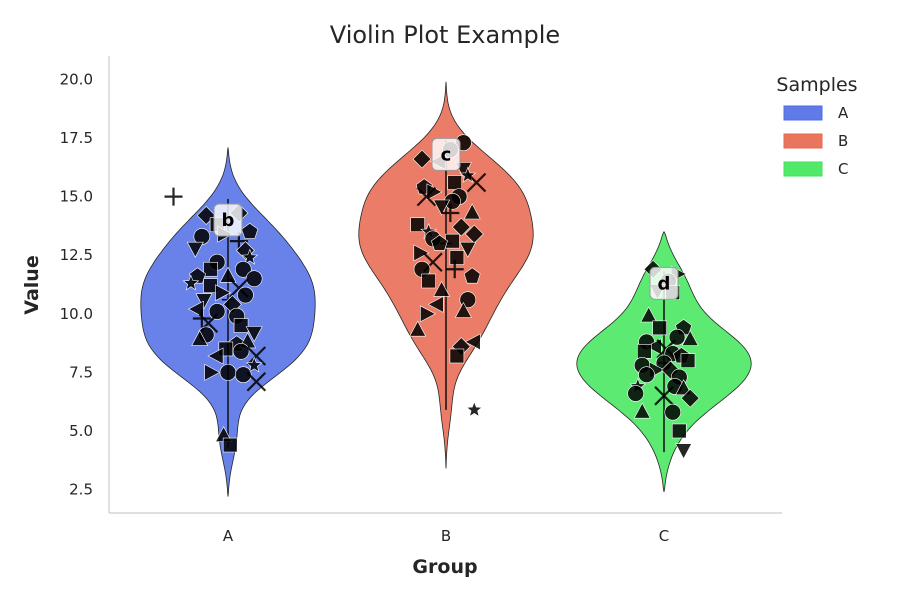 The width and height of the screenshot is (900, 600). Describe the element at coordinates (76, 197) in the screenshot. I see `y-tick-label: 15.0` at that location.